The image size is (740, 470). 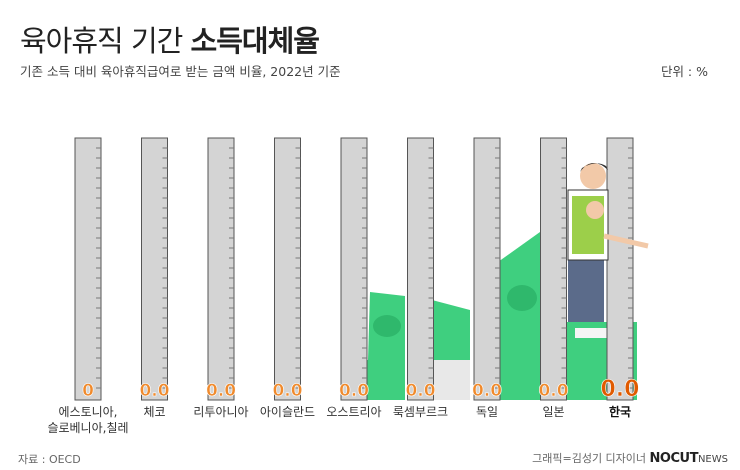 I want to click on value-label-6: 0.0, so click(x=487, y=391).